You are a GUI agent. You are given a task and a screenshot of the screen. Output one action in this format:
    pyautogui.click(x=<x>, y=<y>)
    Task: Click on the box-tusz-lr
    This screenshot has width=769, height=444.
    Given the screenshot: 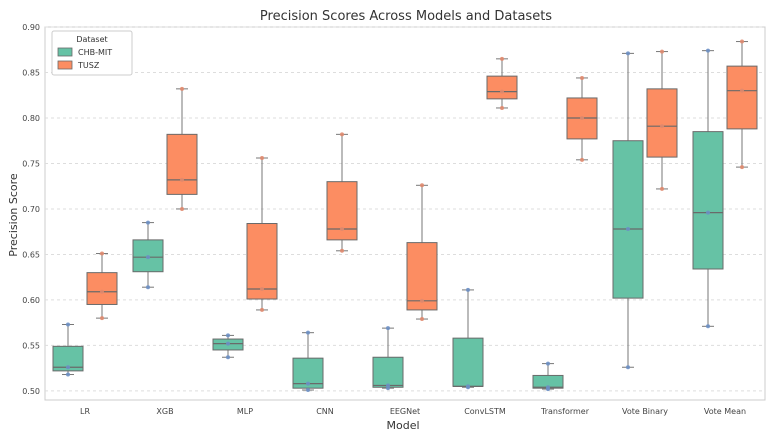 What is the action you would take?
    pyautogui.click(x=102, y=286)
    